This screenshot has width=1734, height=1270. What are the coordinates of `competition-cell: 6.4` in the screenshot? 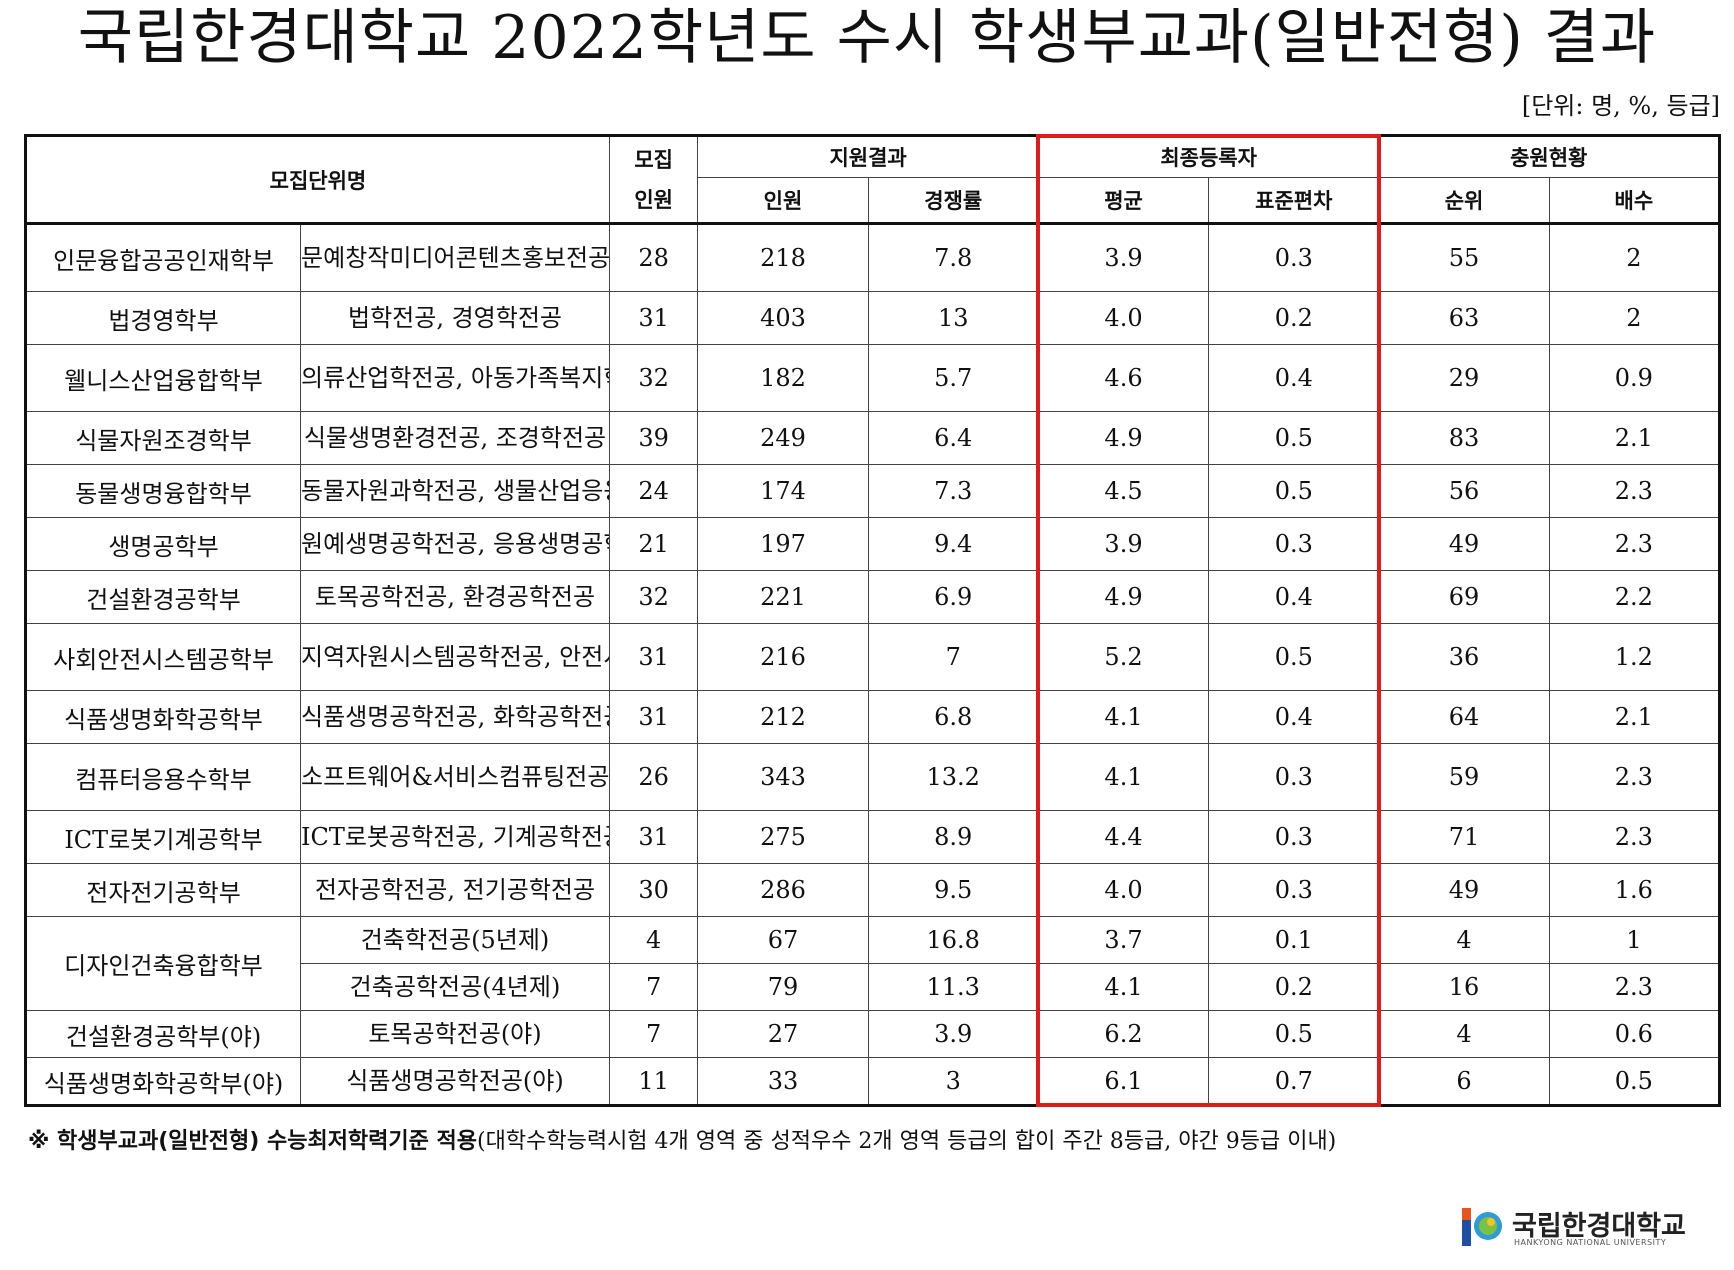 It's located at (953, 438).